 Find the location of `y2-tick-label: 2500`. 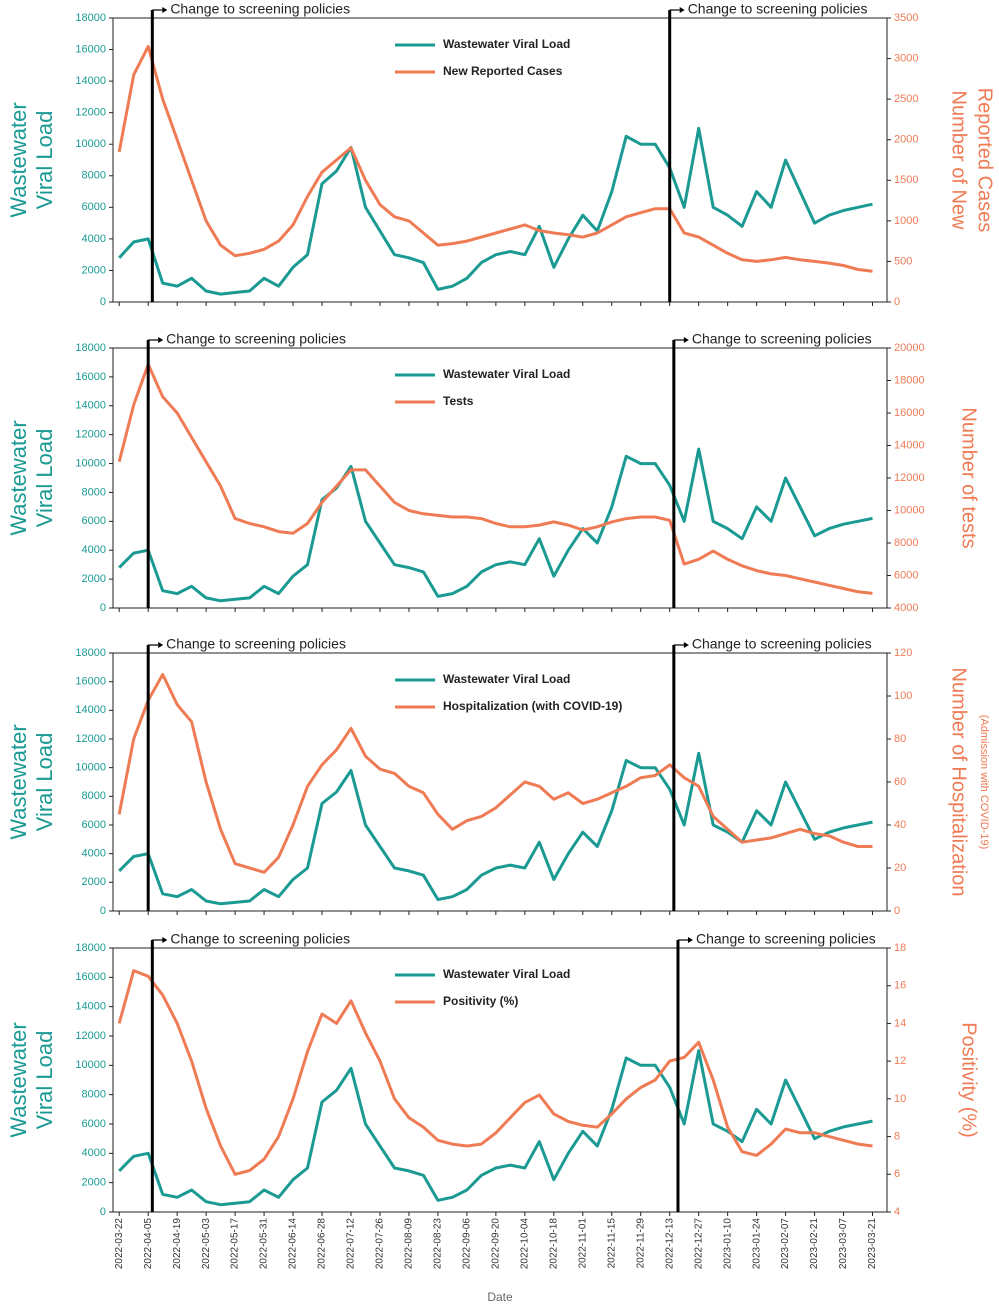

y2-tick-label: 2500 is located at coordinates (906, 99).